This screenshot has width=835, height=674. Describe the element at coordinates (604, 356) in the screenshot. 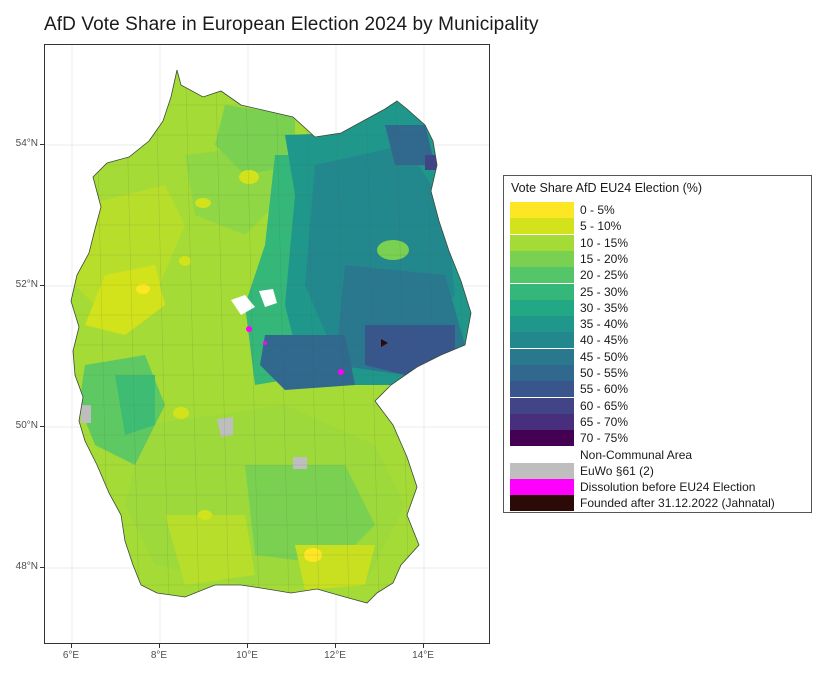

I see `legend-label: 45 - 50%` at that location.